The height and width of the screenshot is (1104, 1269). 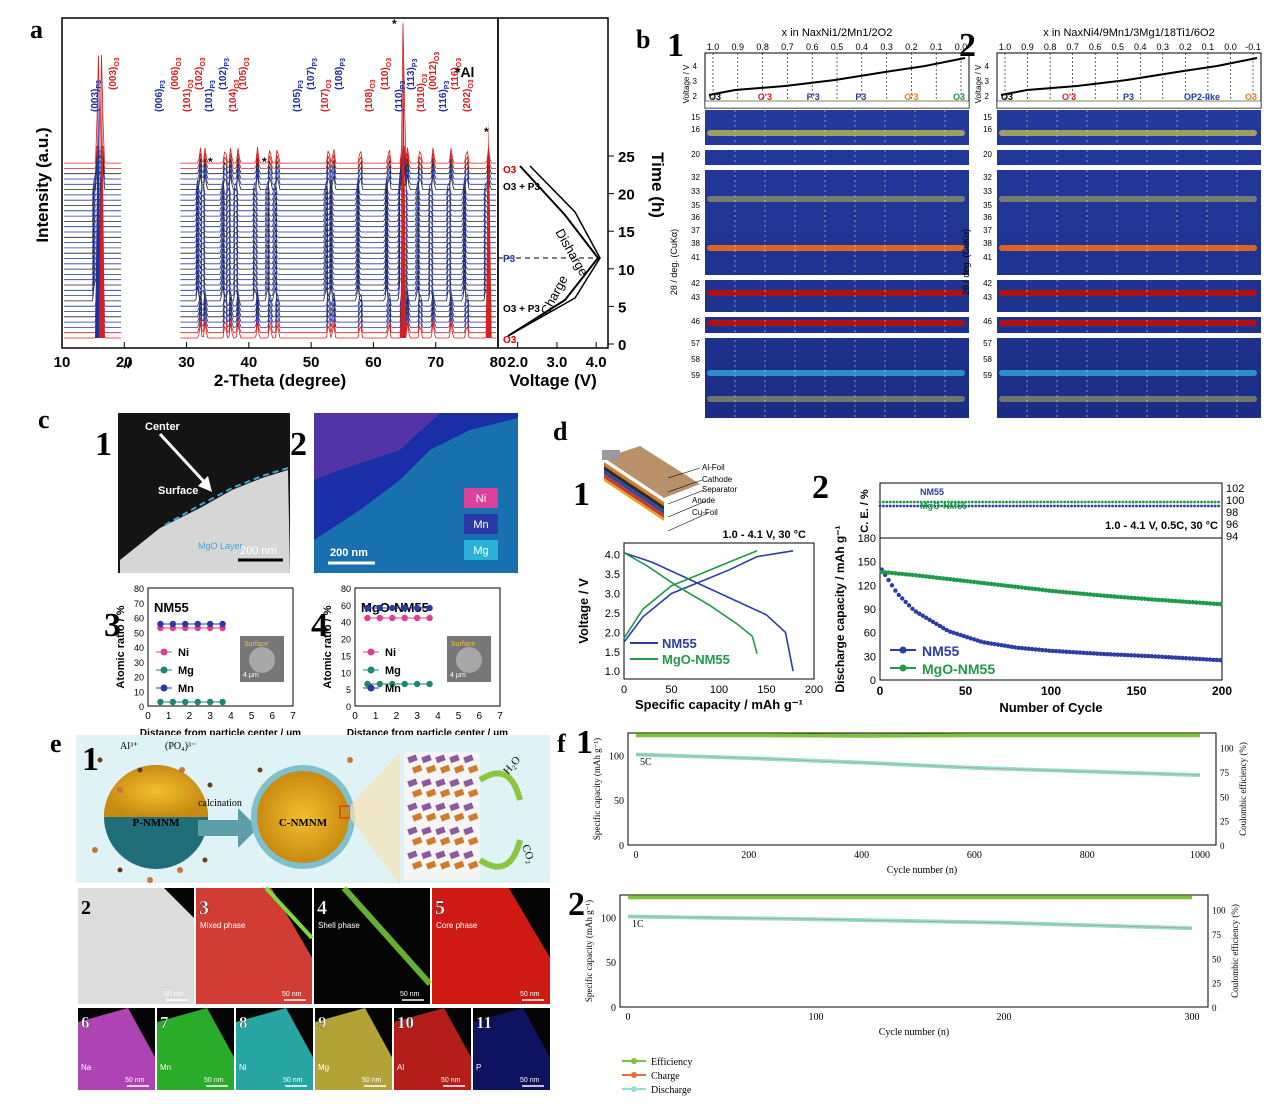 What do you see at coordinates (159, 100) in the screenshot?
I see `peak-hkl: (006)` at bounding box center [159, 100].